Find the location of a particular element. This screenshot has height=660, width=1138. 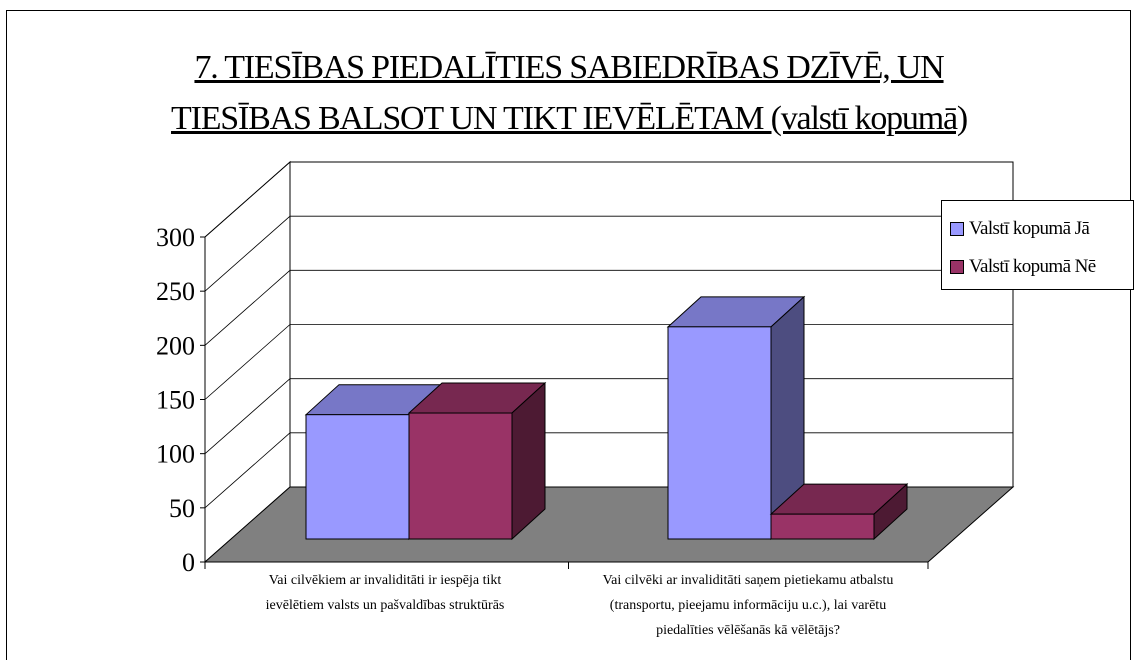

y-tick-label: 50 is located at coordinates (182, 508).